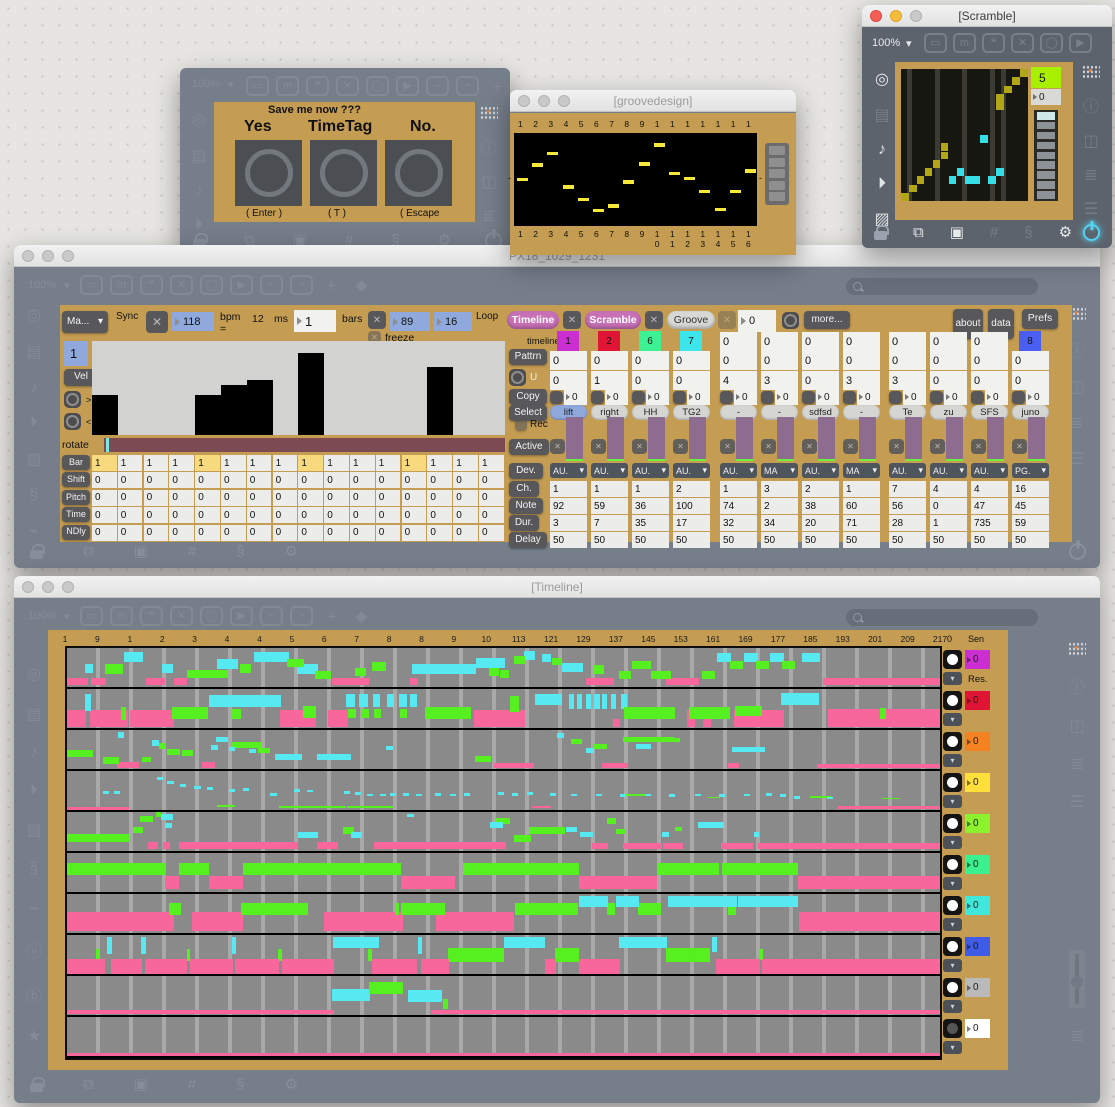 Image resolution: width=1115 pixels, height=1107 pixels. What do you see at coordinates (1077, 649) in the screenshot?
I see `griddots-icon` at bounding box center [1077, 649].